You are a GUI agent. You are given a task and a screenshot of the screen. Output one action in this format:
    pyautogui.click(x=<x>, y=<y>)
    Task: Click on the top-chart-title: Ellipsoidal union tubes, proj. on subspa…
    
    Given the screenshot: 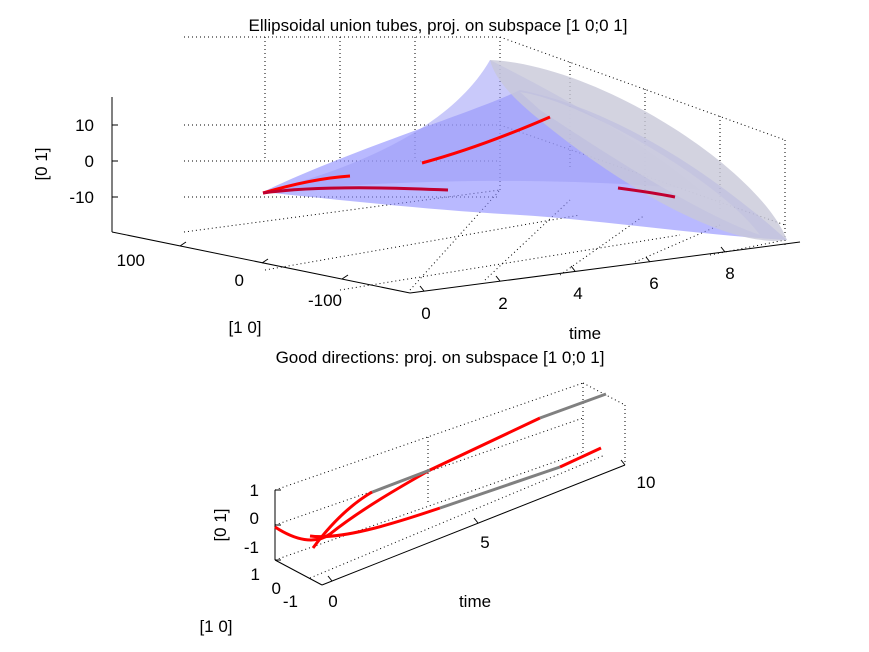 What is the action you would take?
    pyautogui.click(x=438, y=25)
    